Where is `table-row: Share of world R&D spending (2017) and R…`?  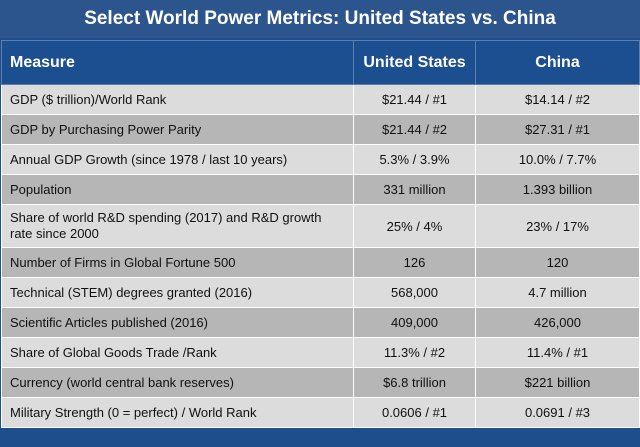 table-row: Share of world R&D spending (2017) and R… is located at coordinates (320, 226).